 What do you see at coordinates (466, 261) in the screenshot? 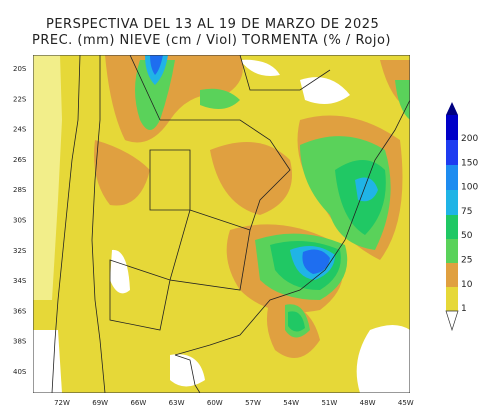
I see `colorbar-label: 25` at bounding box center [466, 261].